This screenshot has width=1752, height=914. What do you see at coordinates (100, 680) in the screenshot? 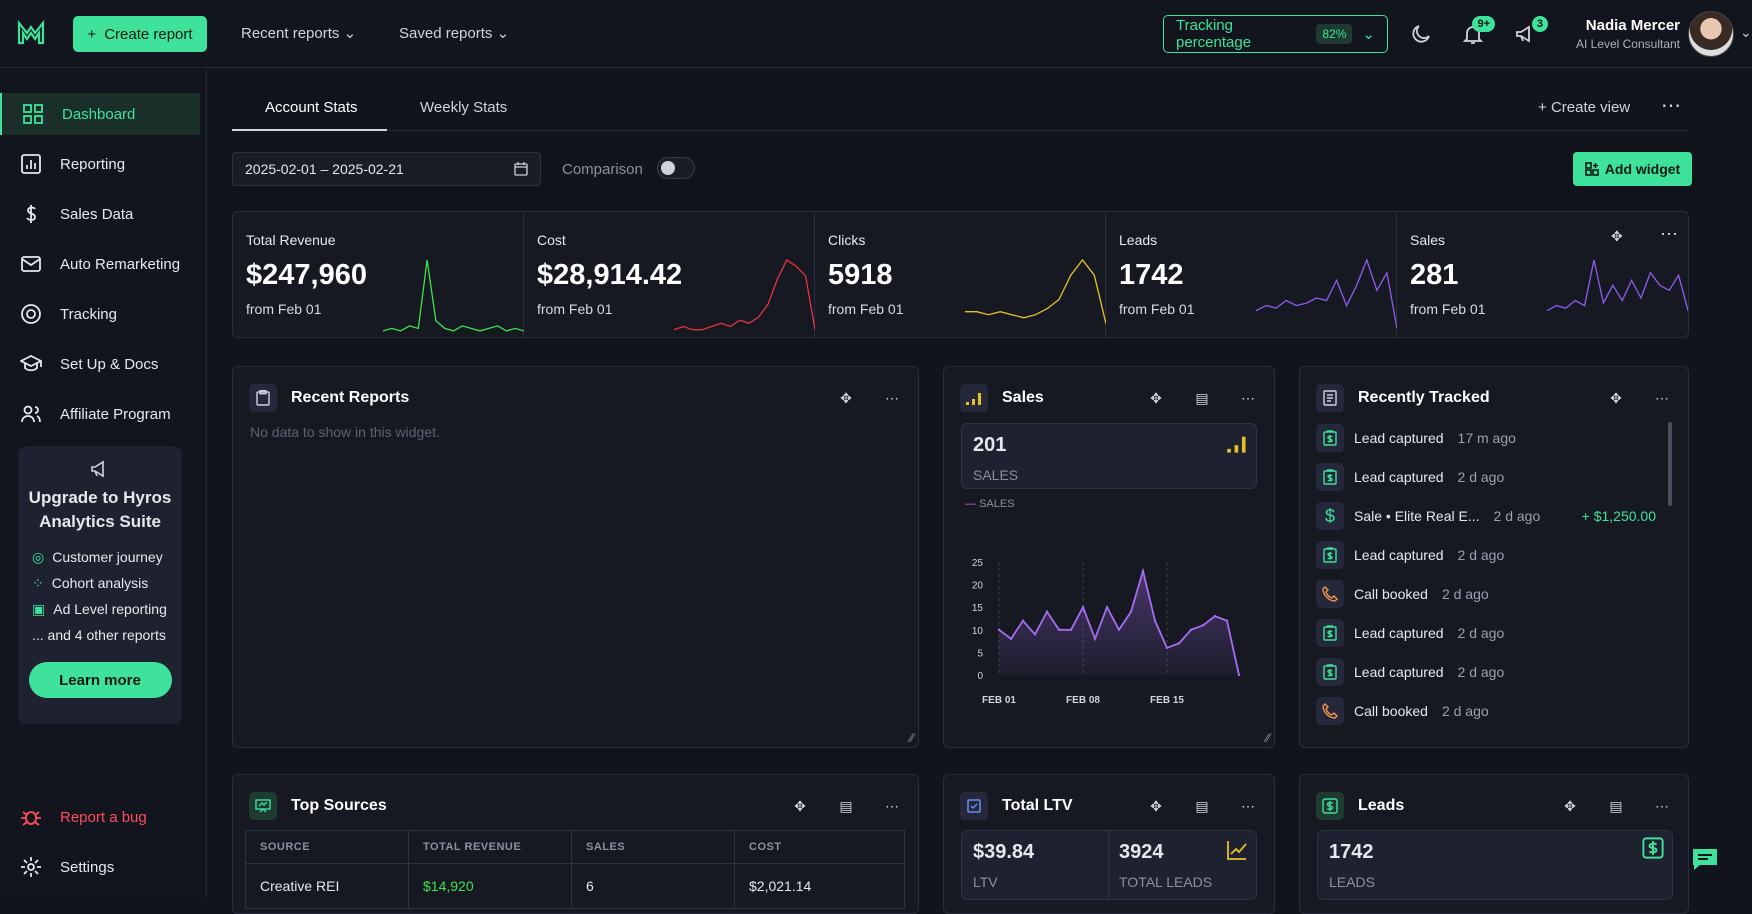
I see `learn-more-button: Learn more` at bounding box center [100, 680].